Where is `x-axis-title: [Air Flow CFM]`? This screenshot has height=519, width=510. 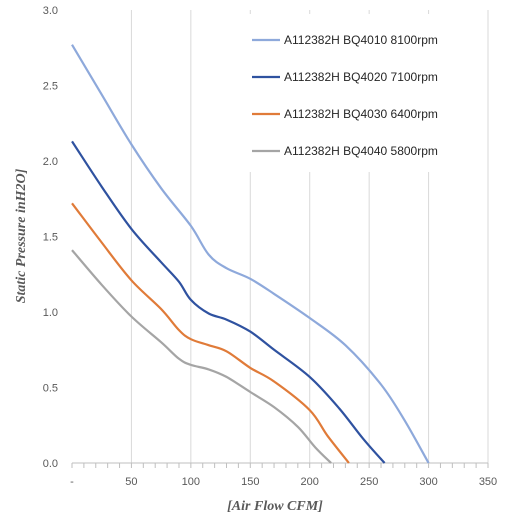
x-axis-title: [Air Flow CFM] is located at coordinates (275, 506).